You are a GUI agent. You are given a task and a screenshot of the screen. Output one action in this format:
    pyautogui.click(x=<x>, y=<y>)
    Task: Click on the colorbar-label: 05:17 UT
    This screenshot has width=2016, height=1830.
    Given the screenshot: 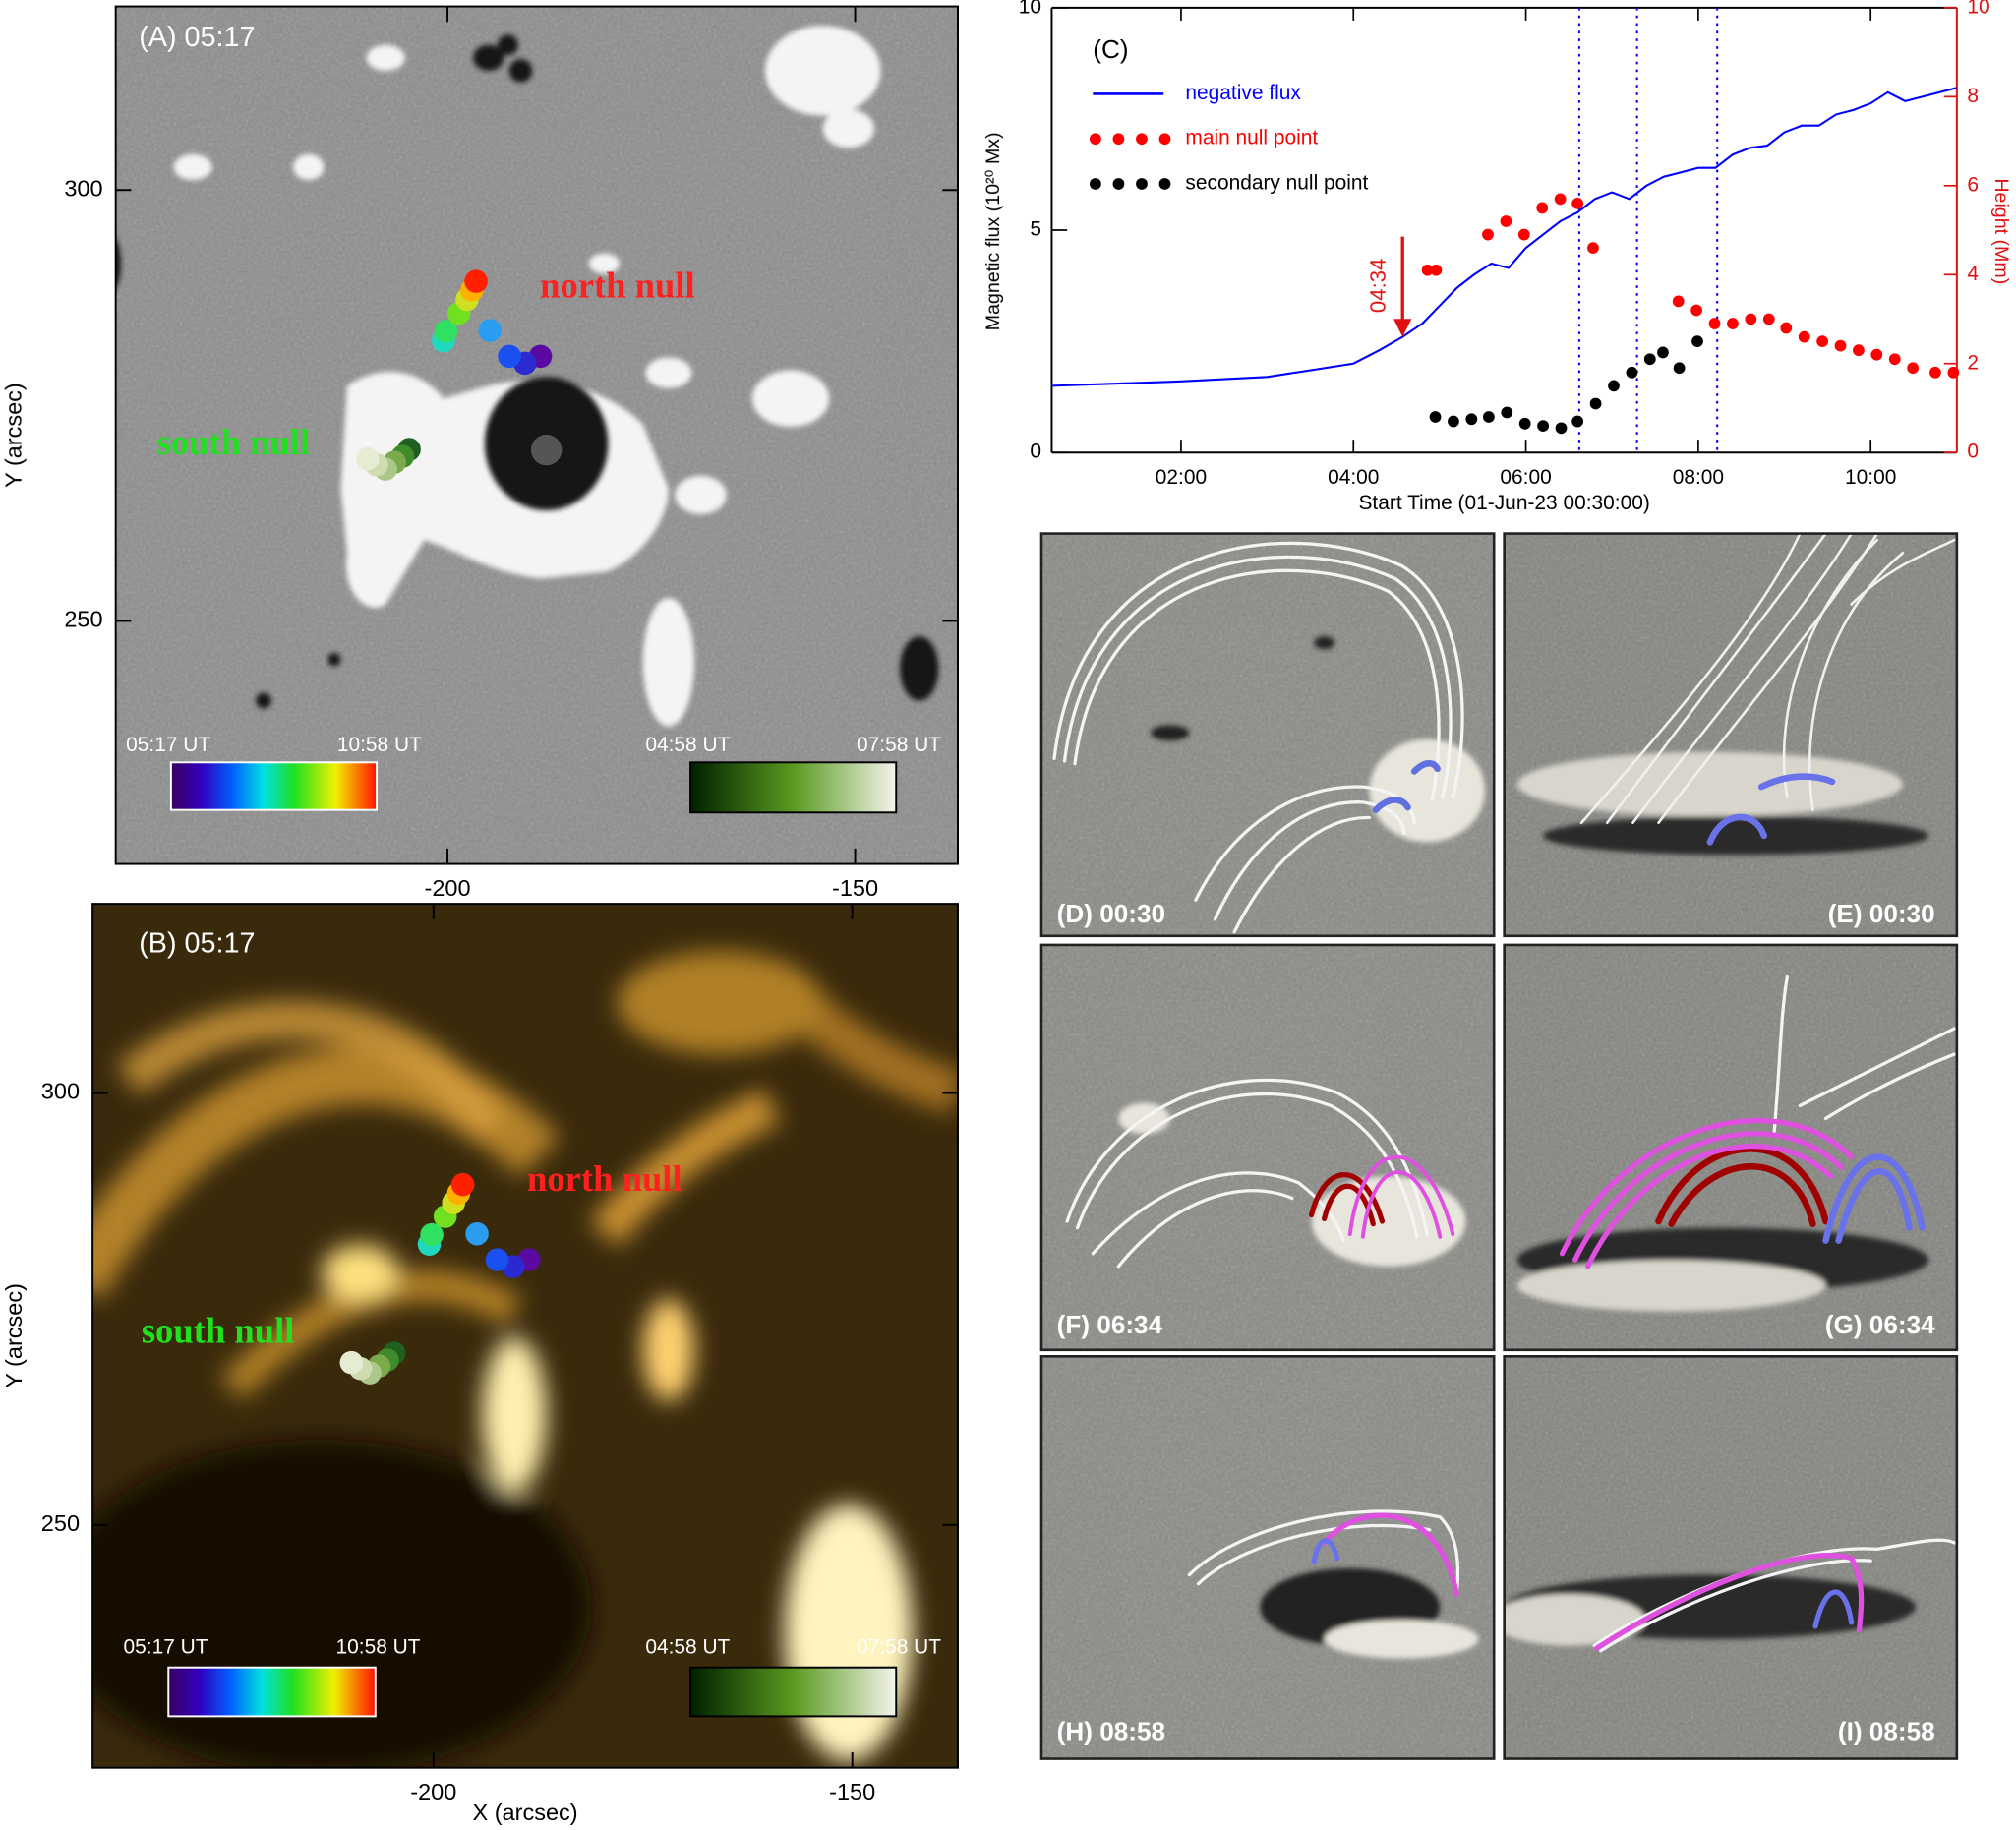 What is the action you would take?
    pyautogui.click(x=166, y=1647)
    